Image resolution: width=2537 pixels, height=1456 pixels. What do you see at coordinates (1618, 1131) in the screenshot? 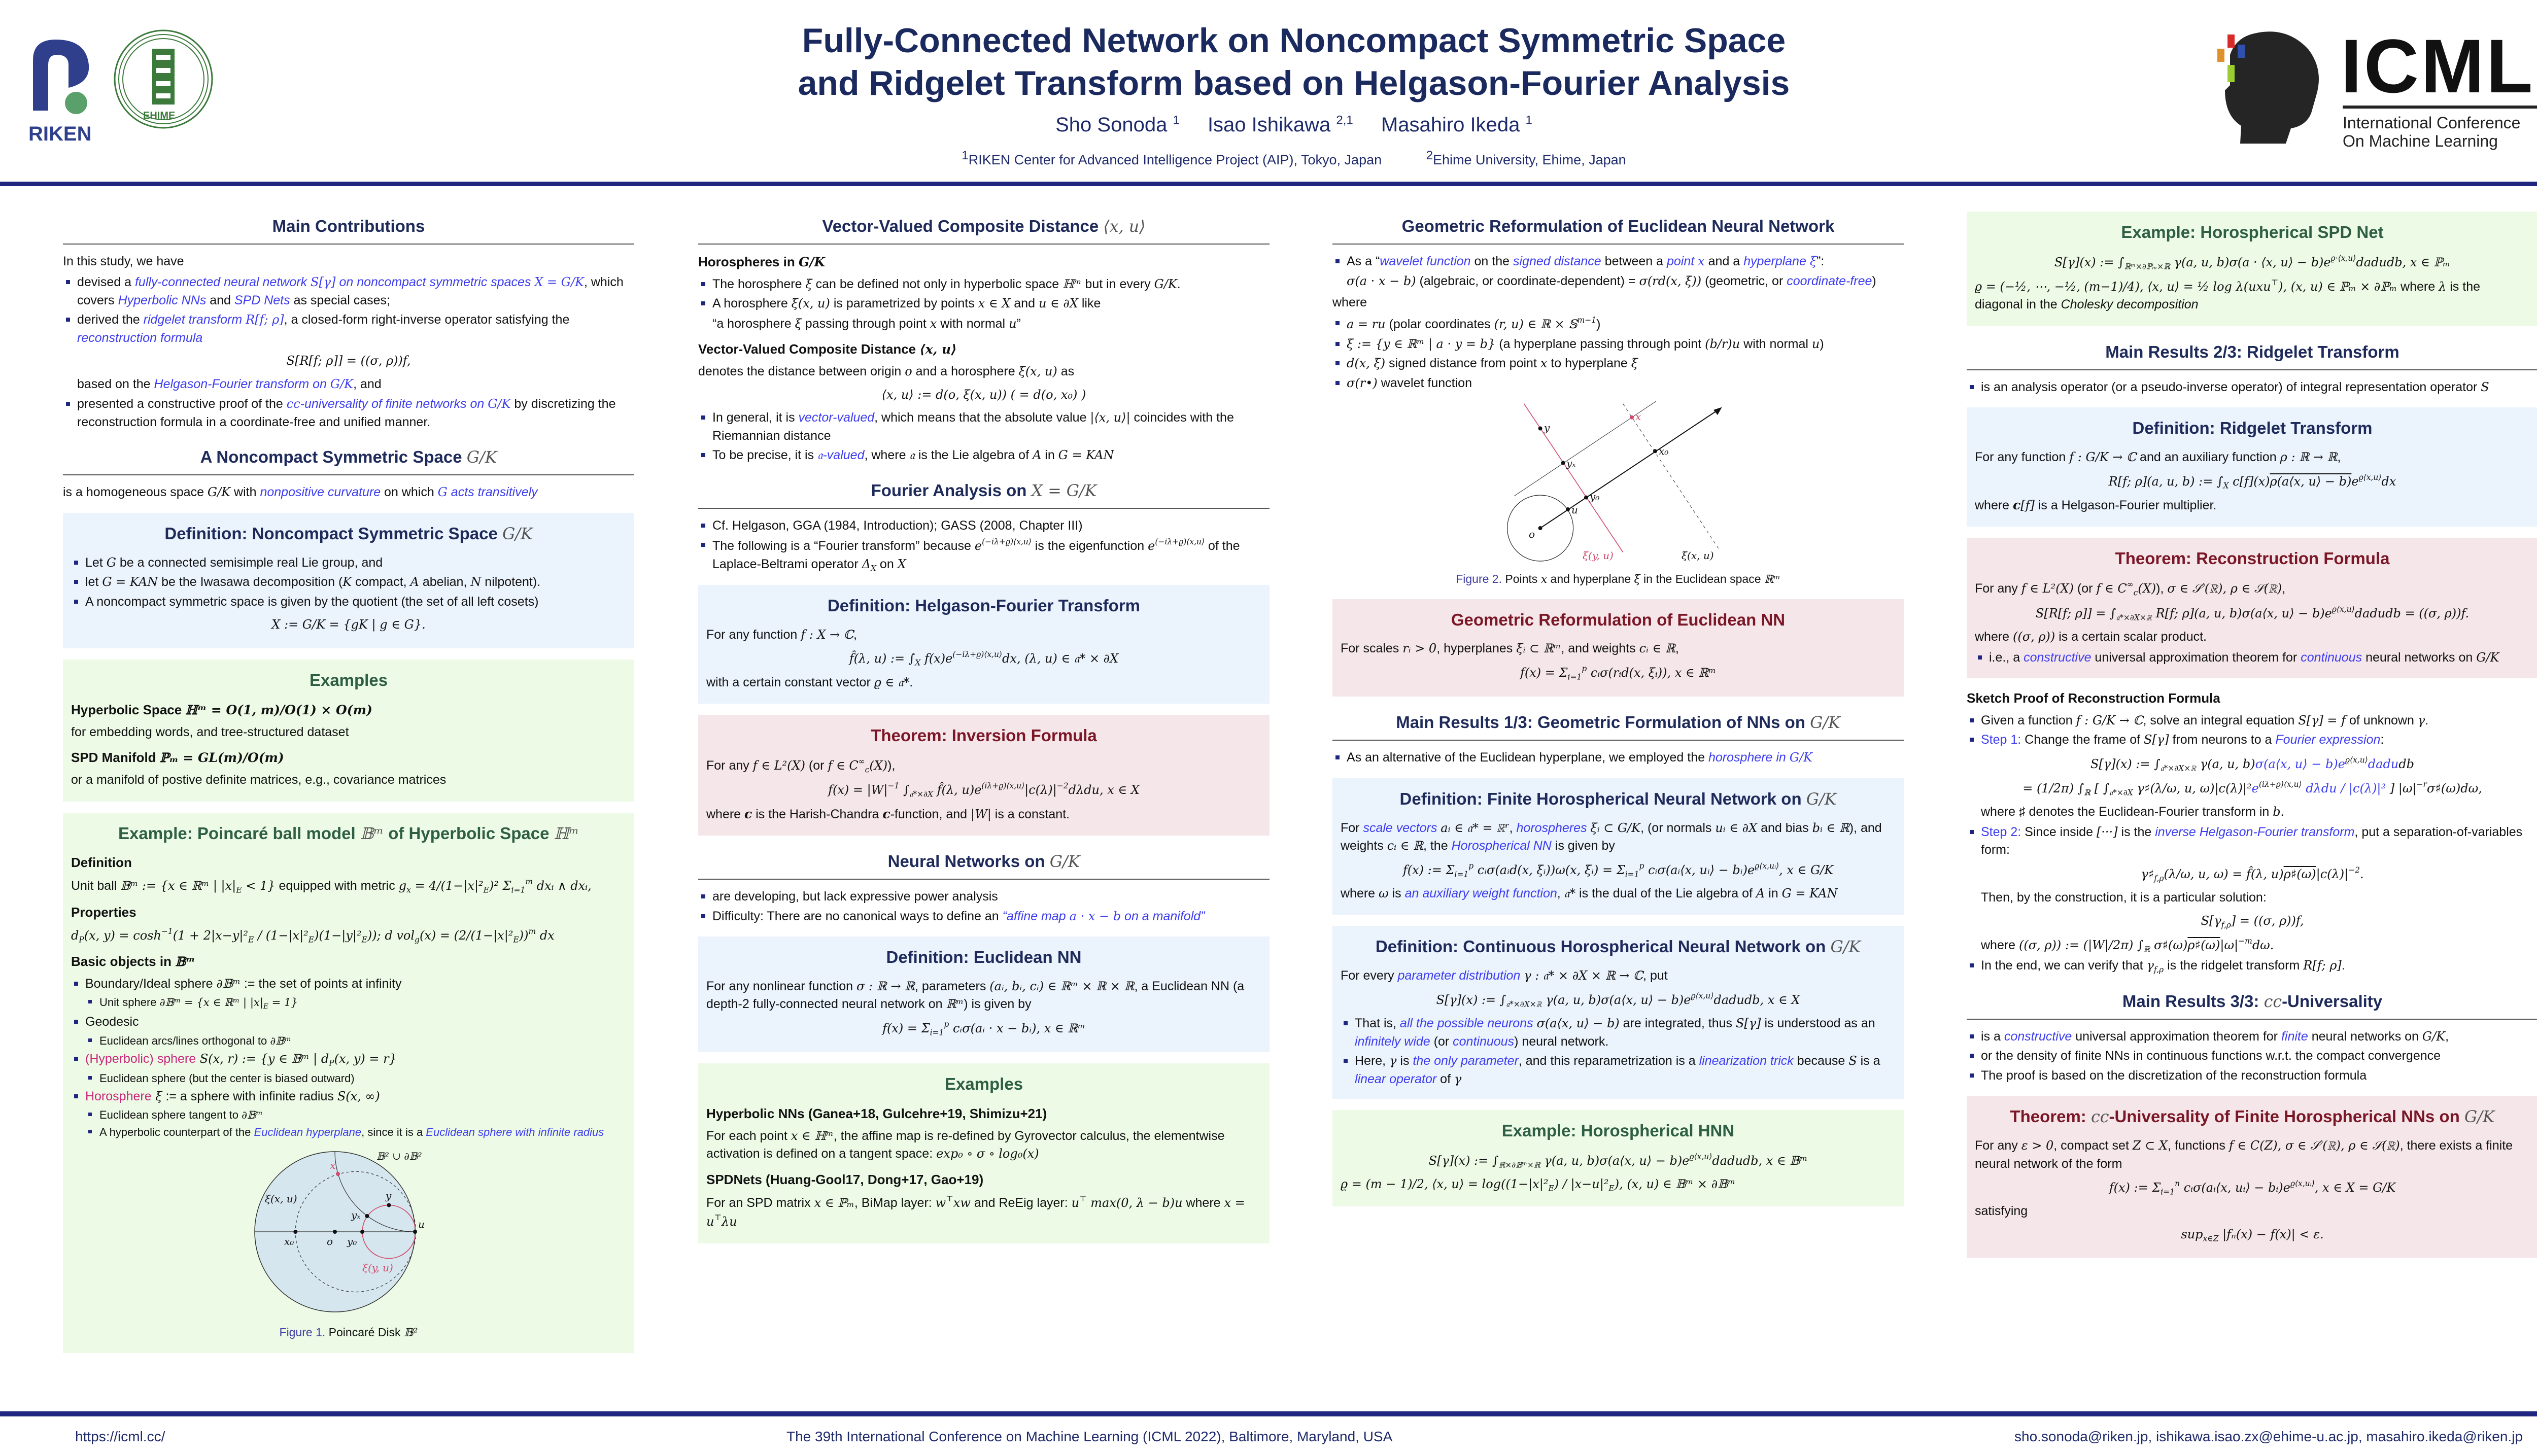
I see `box-title: Example: Horospherical HNN` at bounding box center [1618, 1131].